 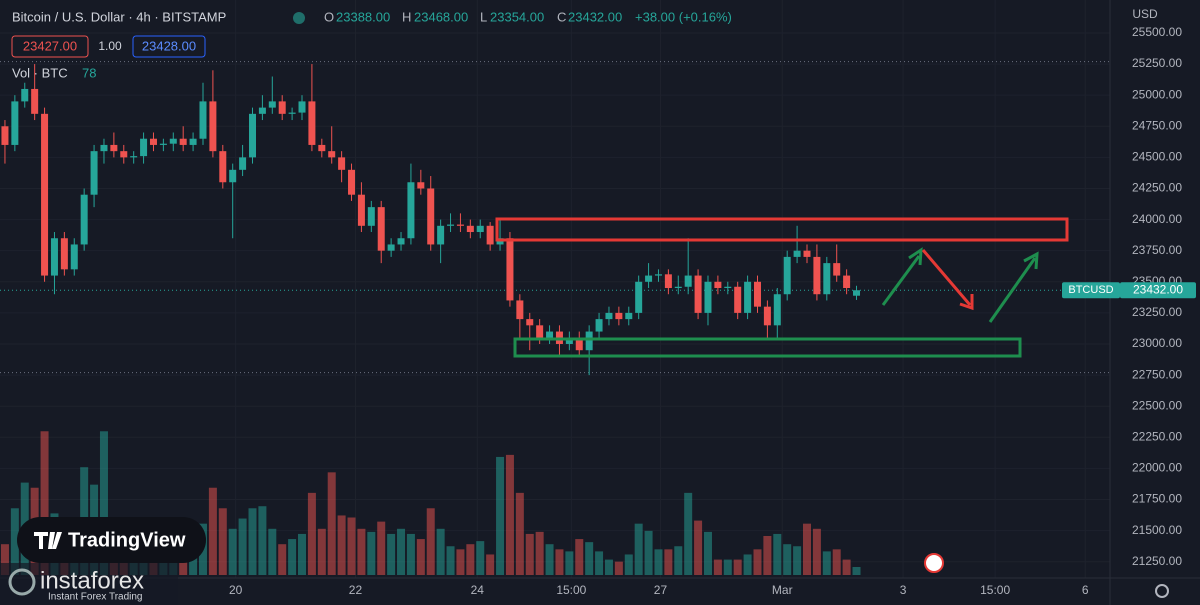 I want to click on sell-price: 23427.00, so click(x=50, y=45).